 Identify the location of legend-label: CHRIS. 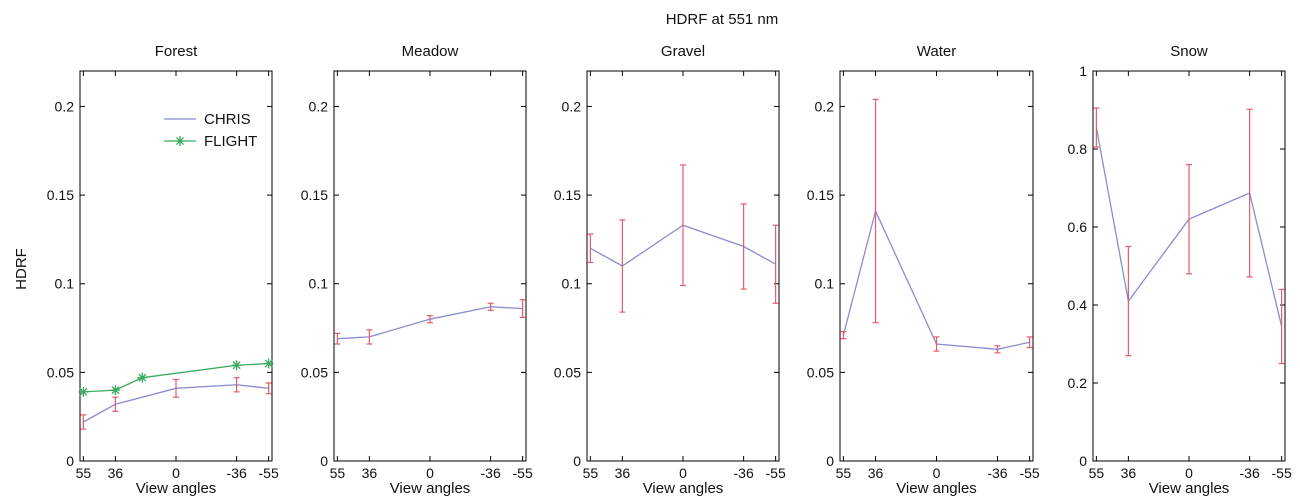
(227, 119).